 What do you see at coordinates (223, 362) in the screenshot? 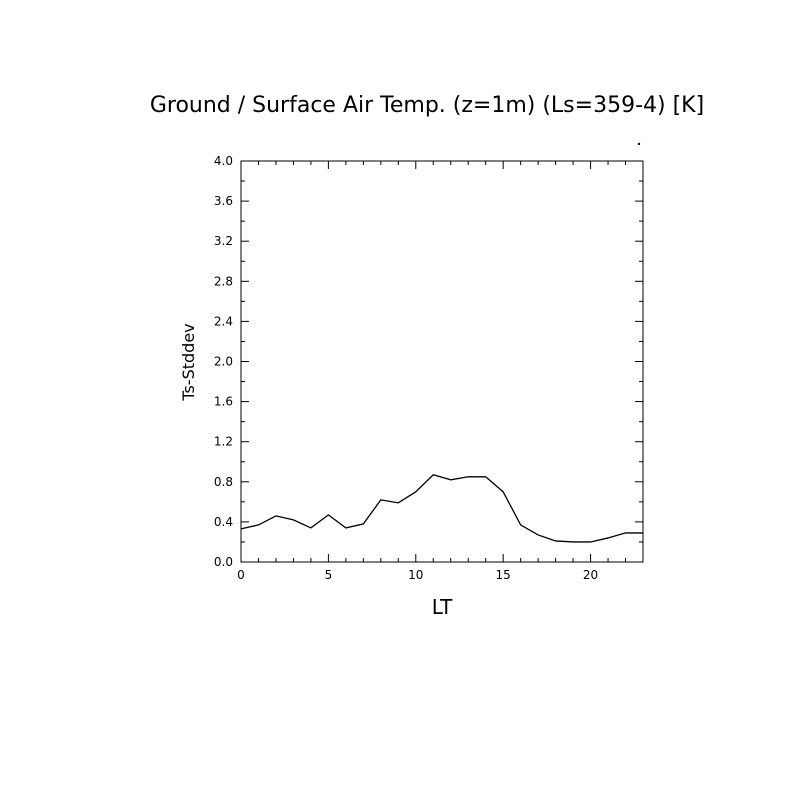
I see `y-tick-label: 2.0` at bounding box center [223, 362].